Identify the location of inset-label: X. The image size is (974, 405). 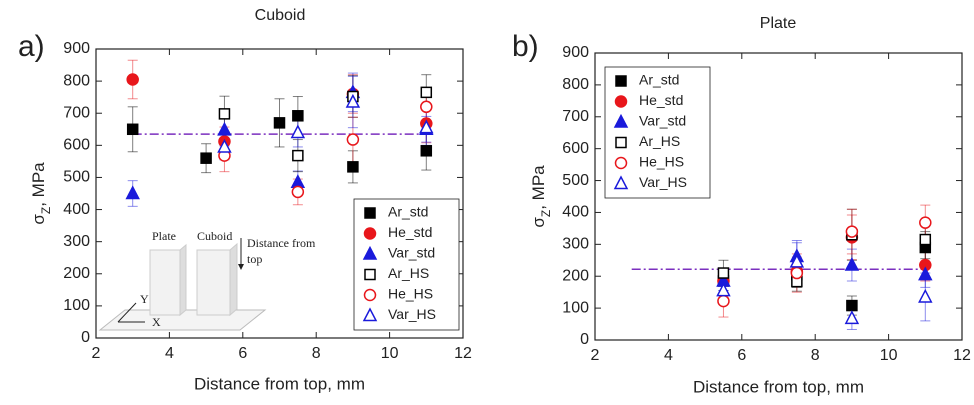
(156, 322).